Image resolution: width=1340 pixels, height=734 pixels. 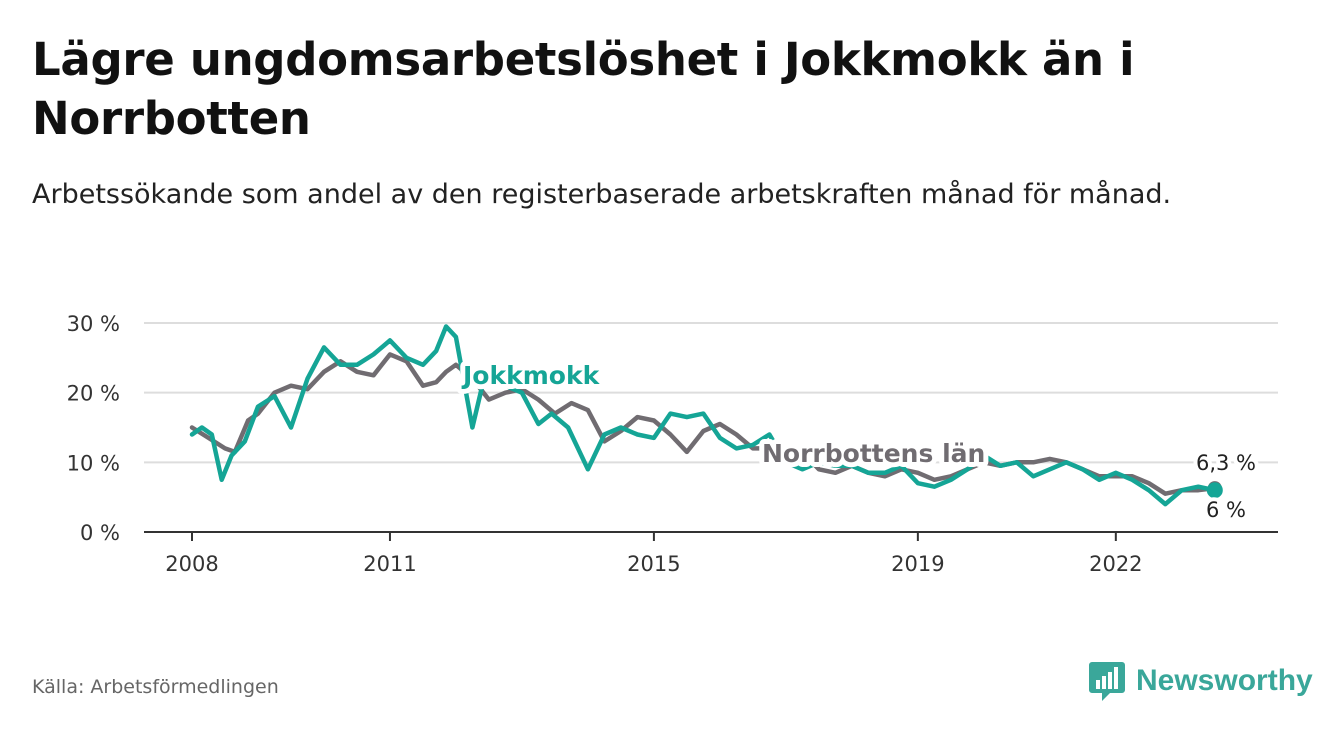 I want to click on brand-logo: Newsworthy, so click(x=1200, y=681).